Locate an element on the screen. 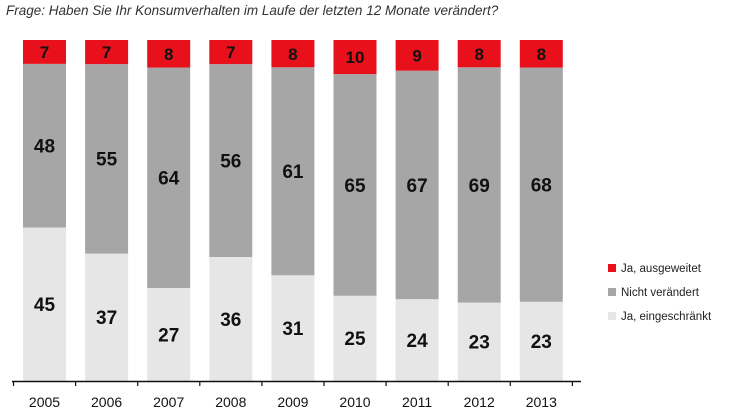 The height and width of the screenshot is (414, 750). data-label-nicht-ver-ndert-2011: 67 is located at coordinates (417, 186).